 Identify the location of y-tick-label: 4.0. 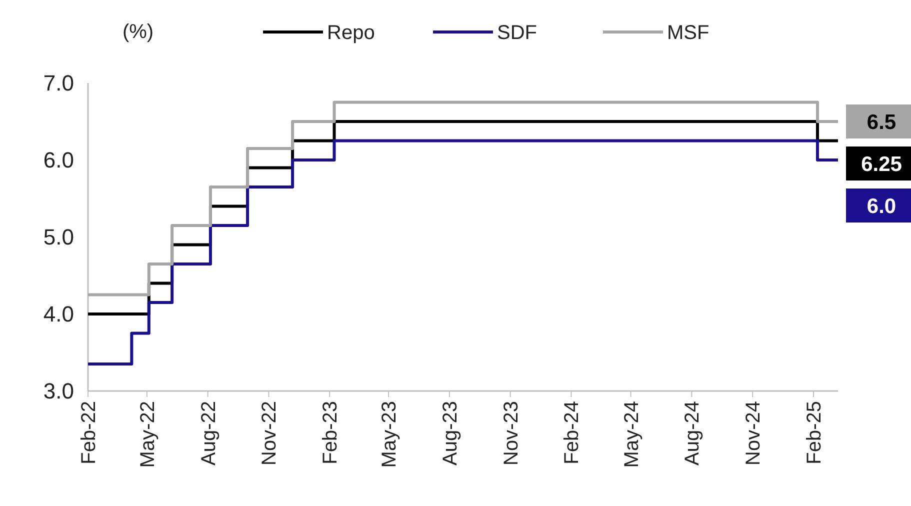
(58, 314).